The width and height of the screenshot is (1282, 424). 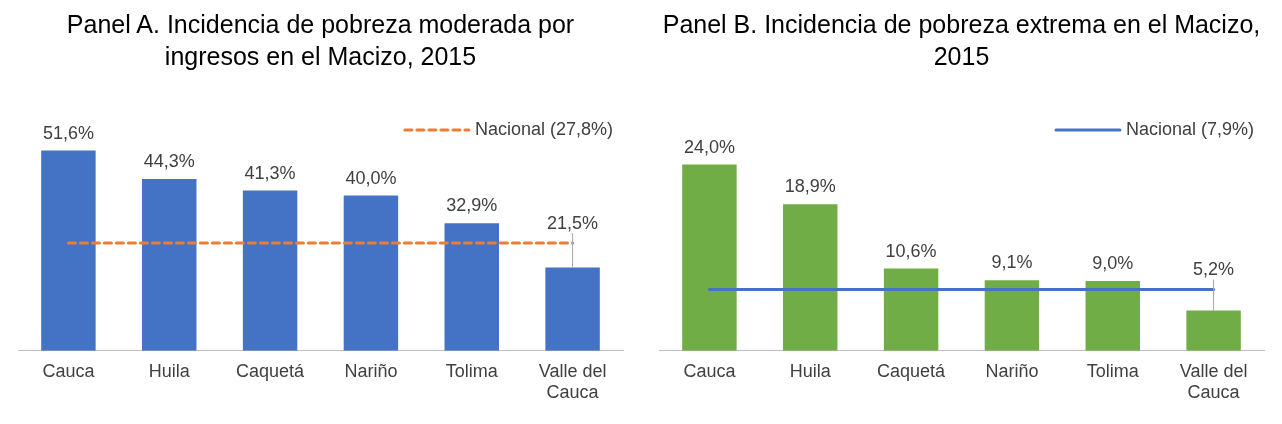 I want to click on legend-label: Nacional (7,9%), so click(x=1190, y=128).